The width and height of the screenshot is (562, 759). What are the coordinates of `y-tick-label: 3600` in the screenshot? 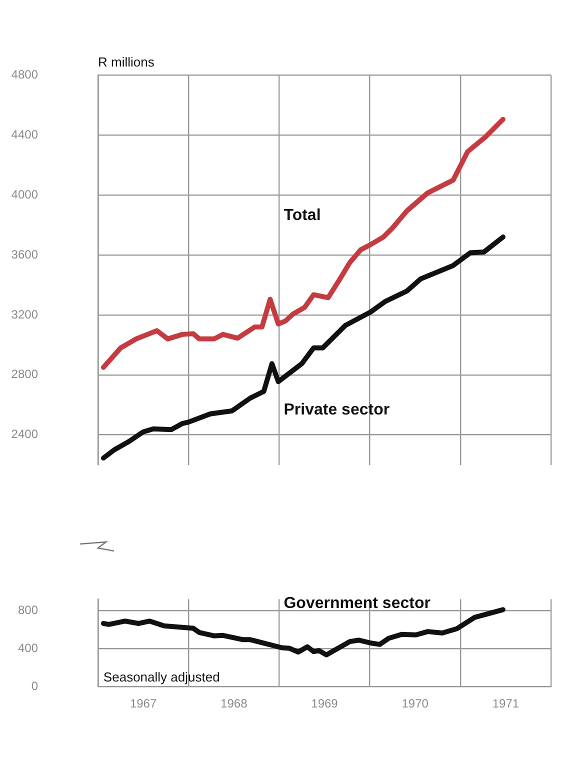 It's located at (24, 254).